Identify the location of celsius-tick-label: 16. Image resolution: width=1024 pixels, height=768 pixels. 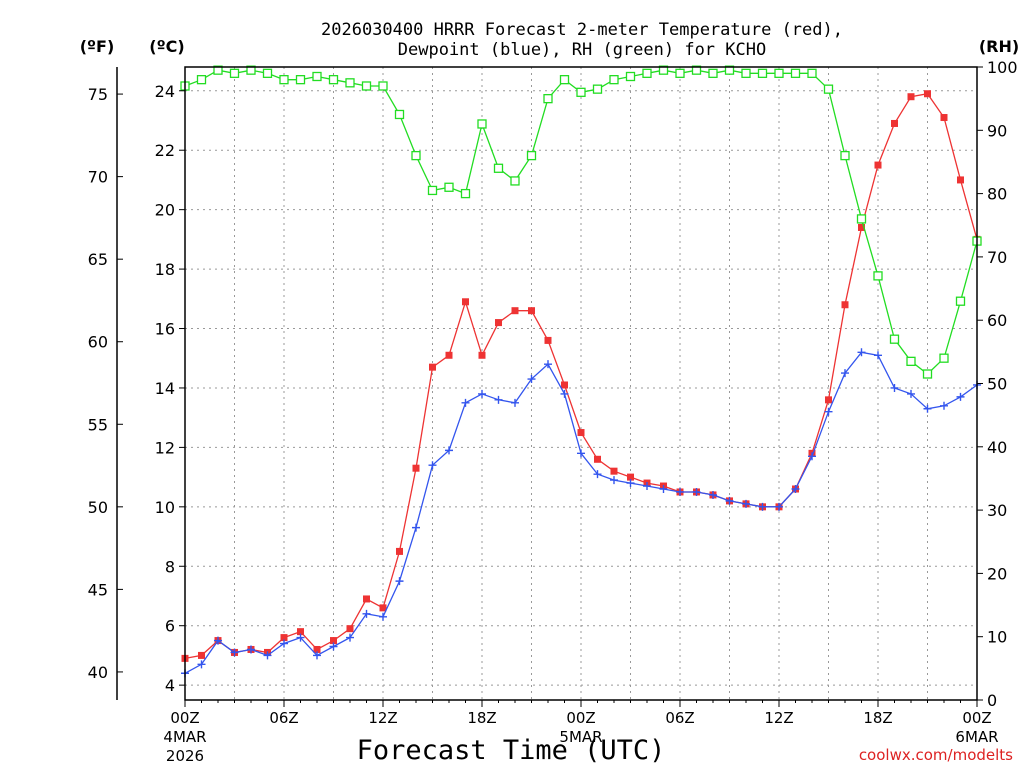
(165, 329).